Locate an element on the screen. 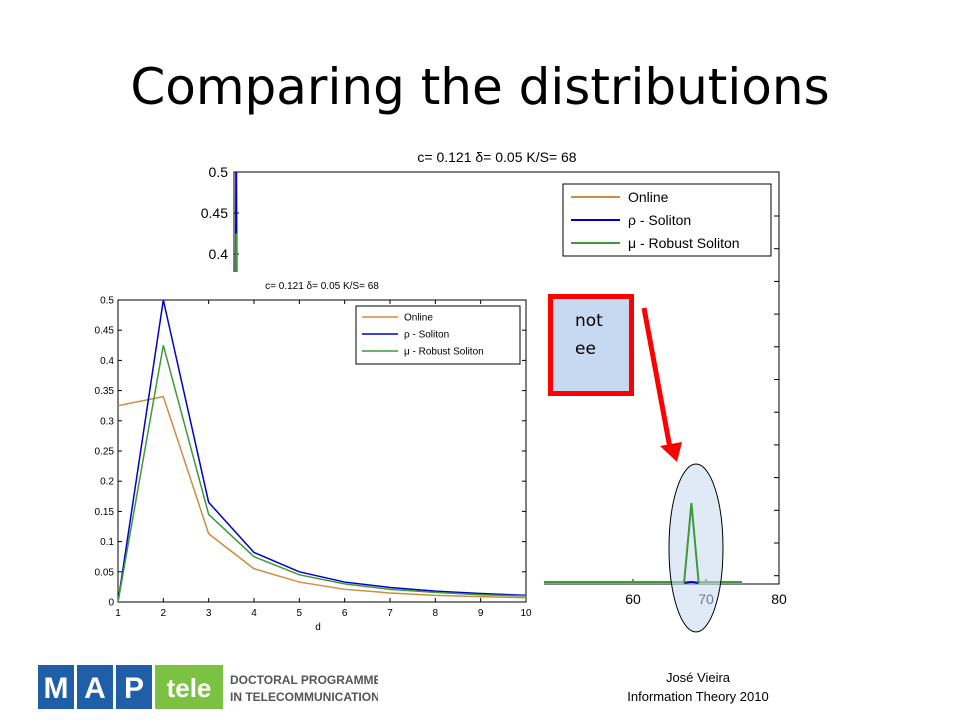 This screenshot has width=960, height=720. background-legend-label-robust-soliton: μ - Robust Soliton is located at coordinates (684, 243).